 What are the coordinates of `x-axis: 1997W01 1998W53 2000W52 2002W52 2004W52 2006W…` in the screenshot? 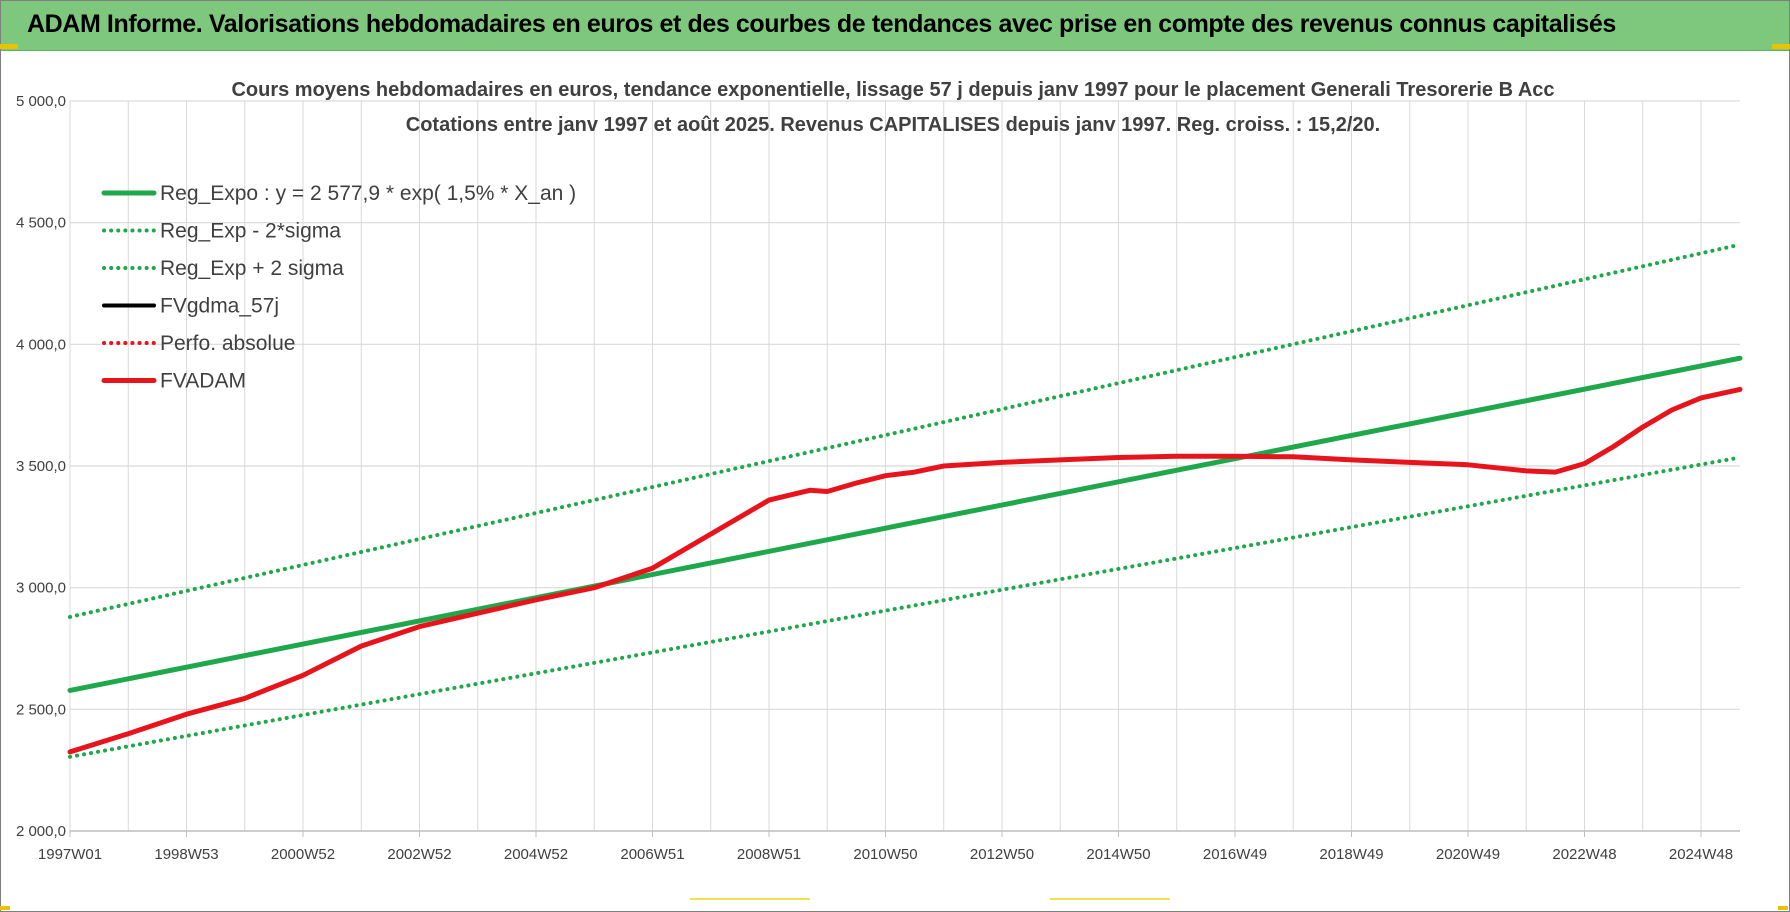 It's located at (885, 847).